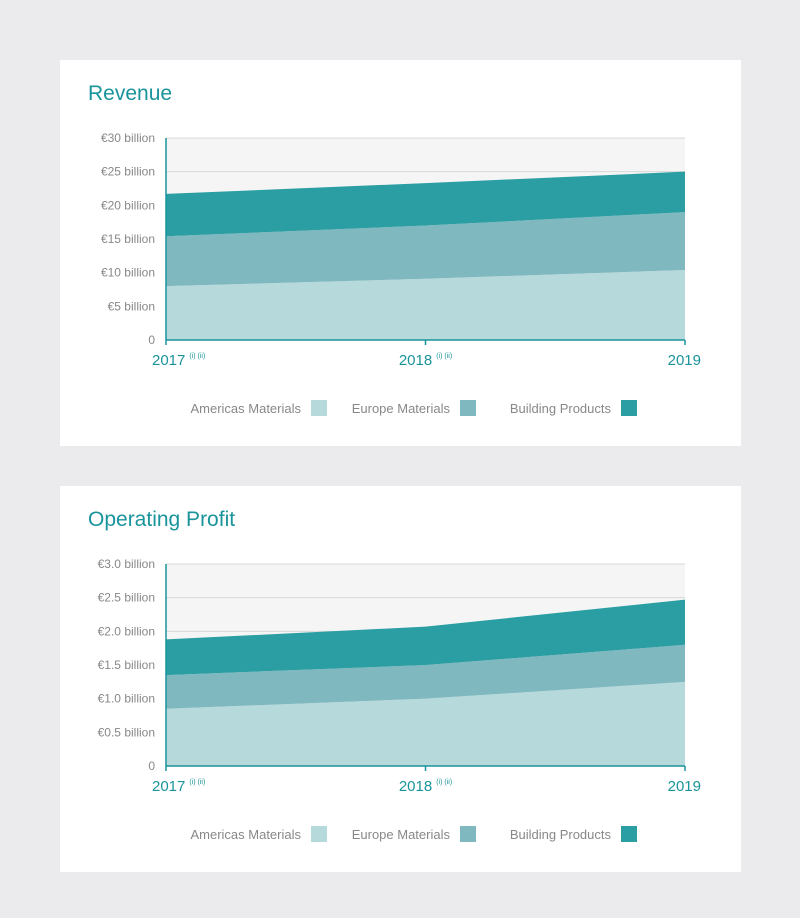  Describe the element at coordinates (128, 239) in the screenshot. I see `y-tick-label: €15 billion` at that location.